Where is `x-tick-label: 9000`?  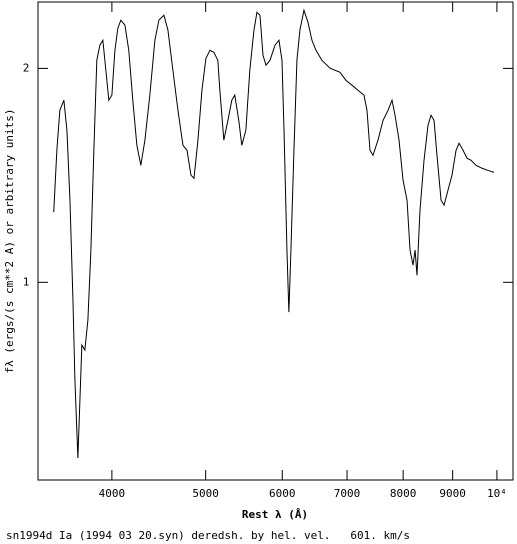
x-tick-label: 9000 is located at coordinates (452, 493).